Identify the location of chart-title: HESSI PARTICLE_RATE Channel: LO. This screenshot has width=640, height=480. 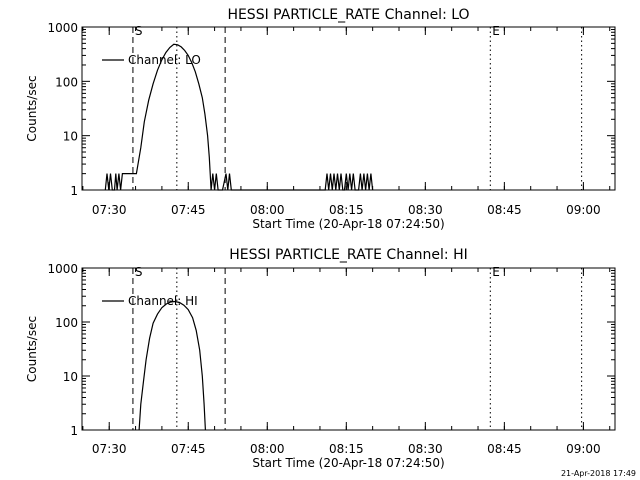
(348, 15).